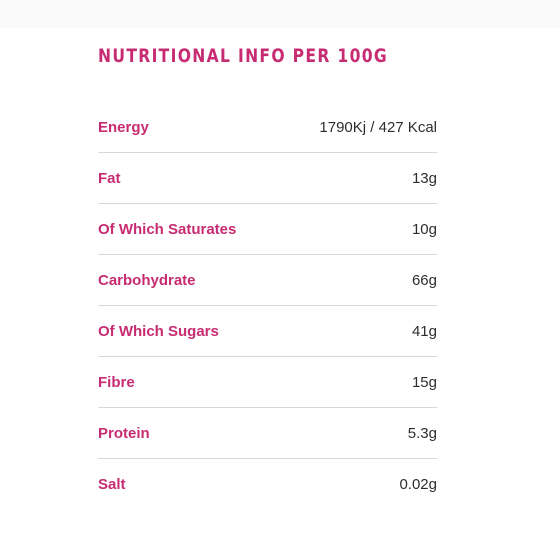 The width and height of the screenshot is (560, 560). I want to click on nutrition-row-fat: Fat 13g, so click(267, 178).